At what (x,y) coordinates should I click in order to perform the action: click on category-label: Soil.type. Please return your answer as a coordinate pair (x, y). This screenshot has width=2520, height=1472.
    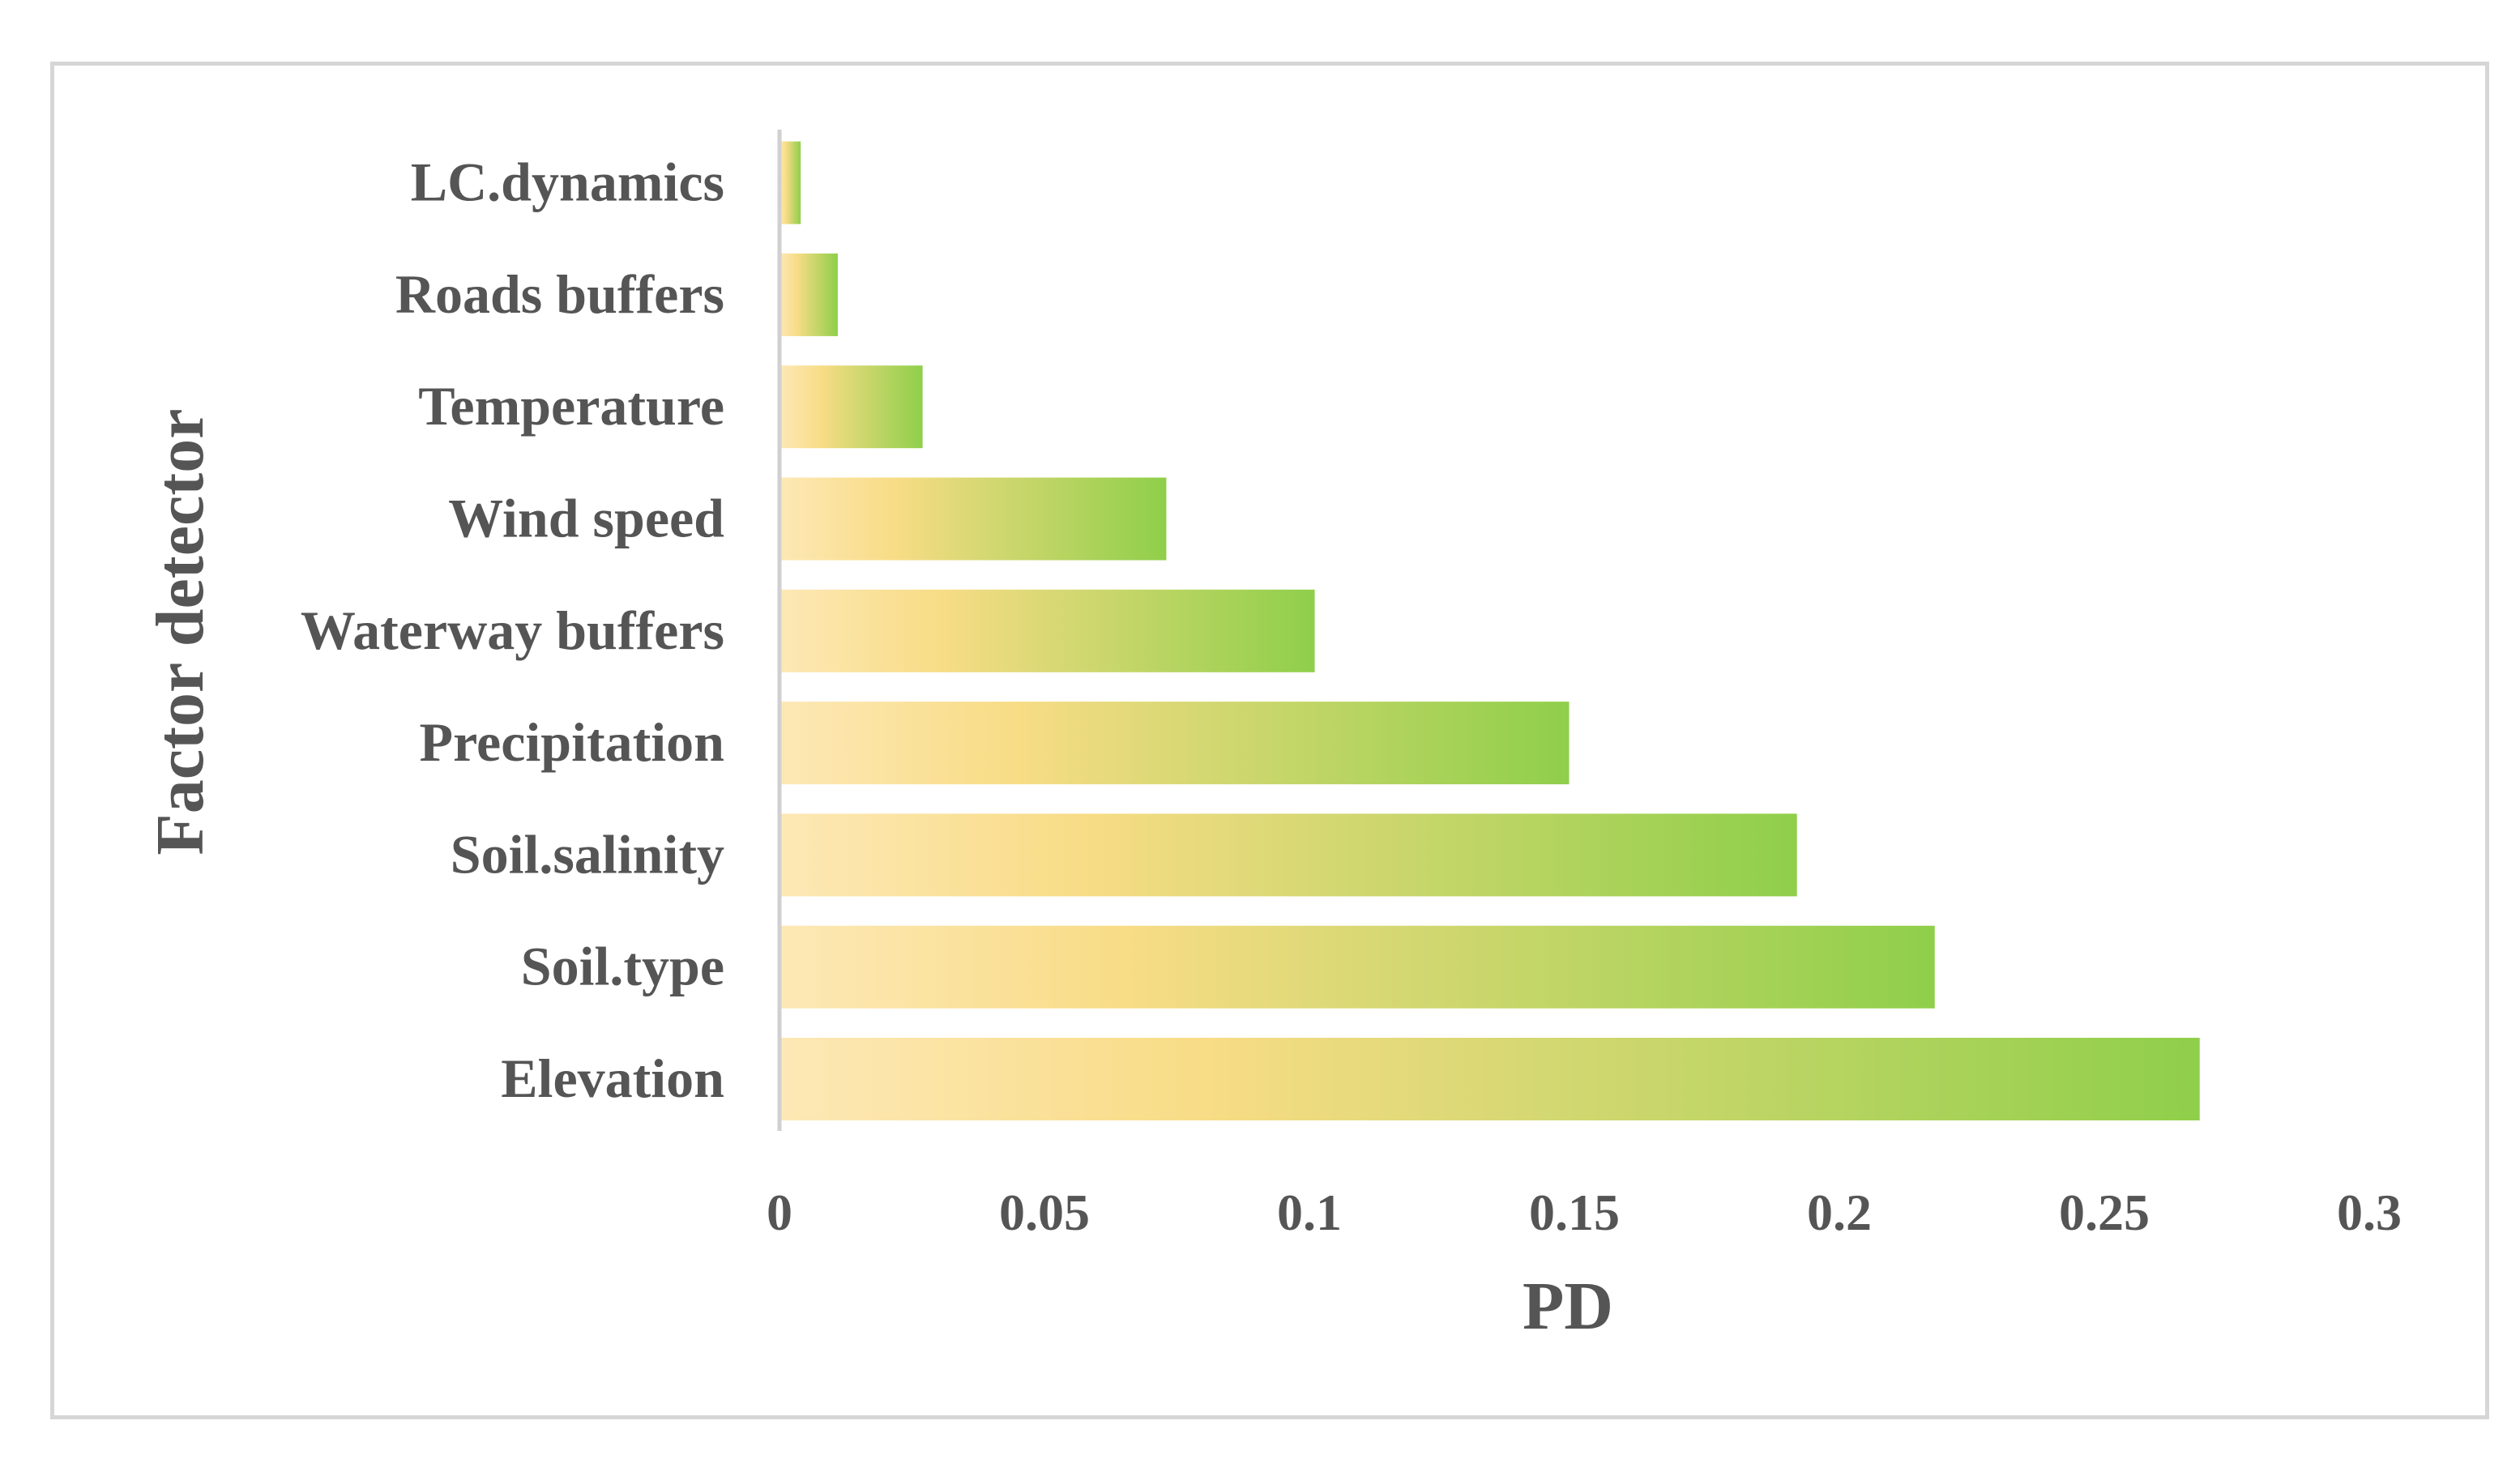
    Looking at the image, I should click on (623, 966).